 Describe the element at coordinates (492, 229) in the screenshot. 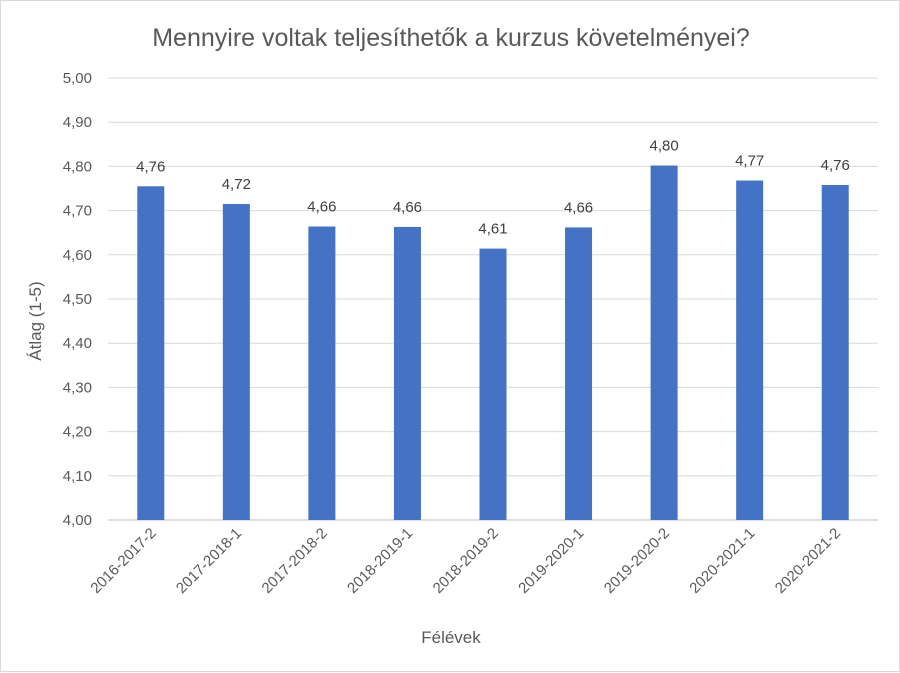

I see `data-label: 4,61` at that location.